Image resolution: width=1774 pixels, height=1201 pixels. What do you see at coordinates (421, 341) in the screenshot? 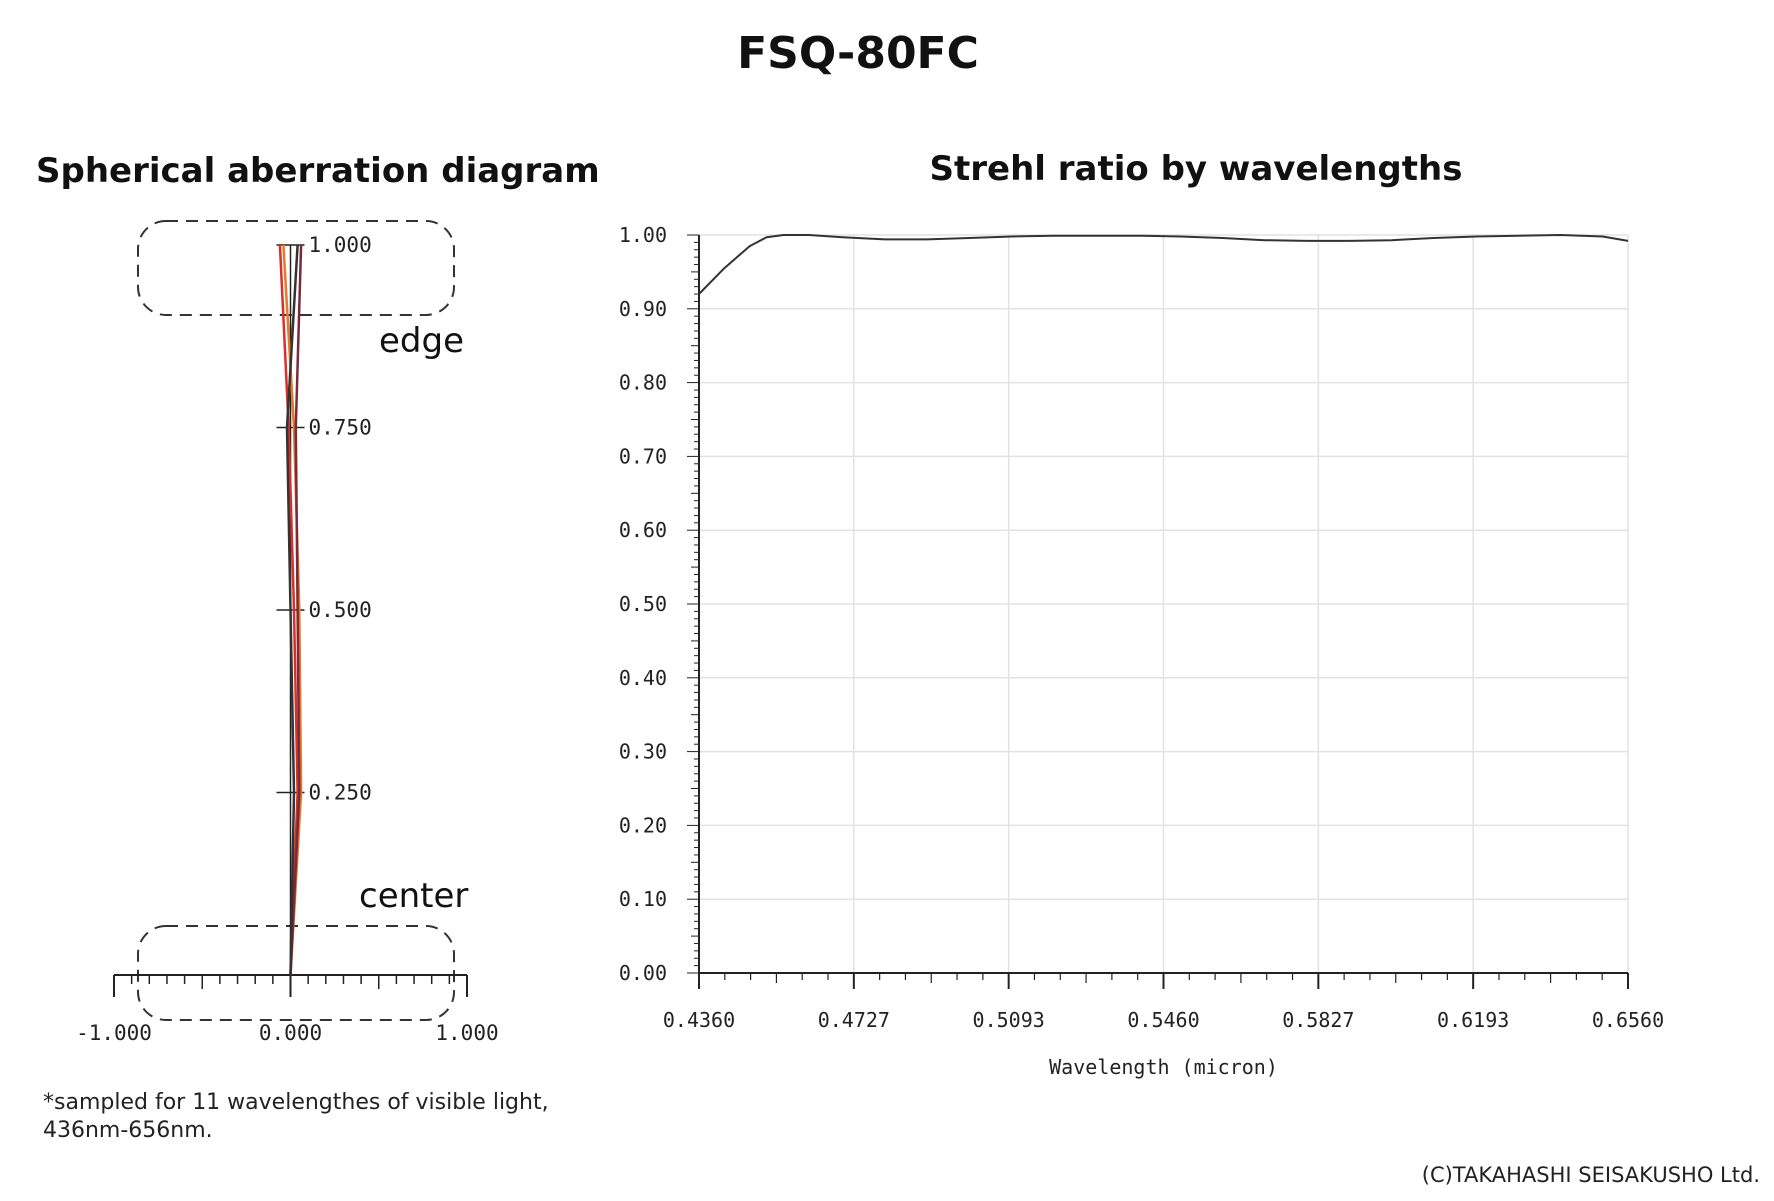
I see `edge-label: edge` at bounding box center [421, 341].